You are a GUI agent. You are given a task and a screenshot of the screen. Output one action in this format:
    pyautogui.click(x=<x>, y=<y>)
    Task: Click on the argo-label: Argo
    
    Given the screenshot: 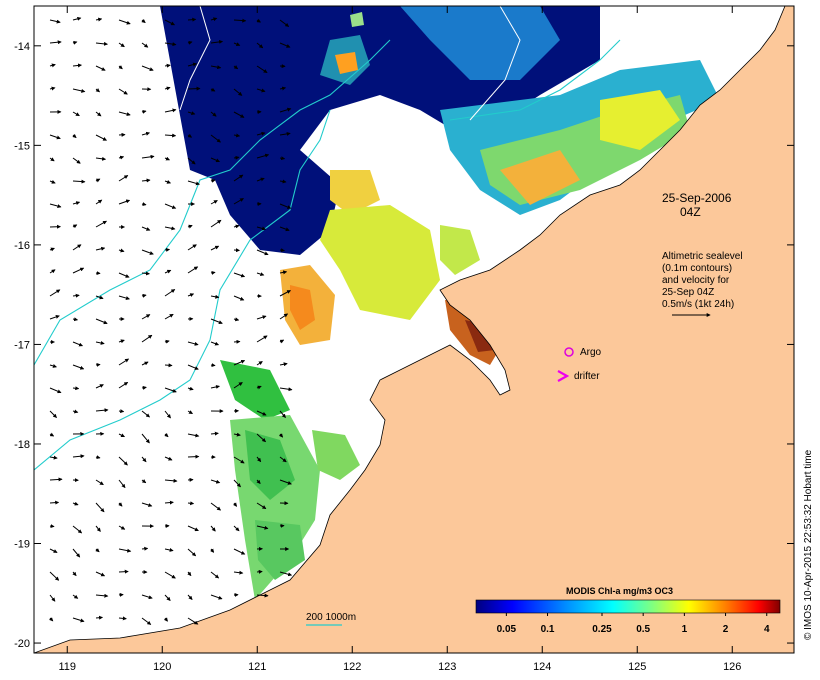 What is the action you would take?
    pyautogui.click(x=591, y=352)
    